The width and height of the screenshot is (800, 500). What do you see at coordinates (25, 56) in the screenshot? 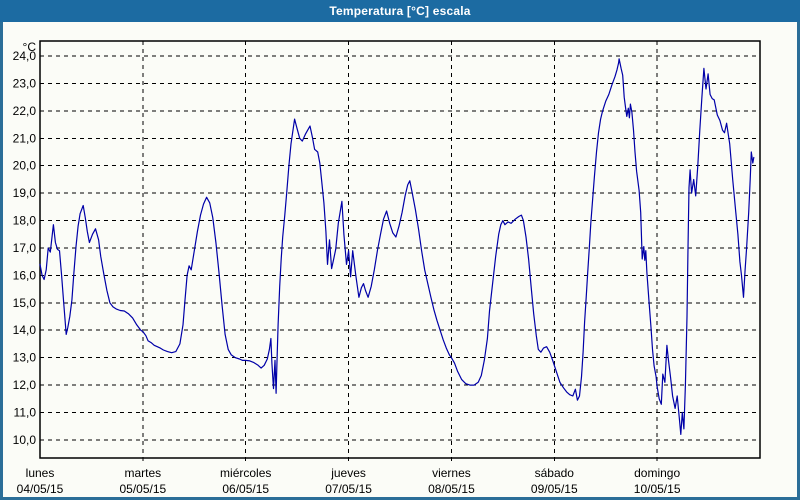
I see `y-tick-label: 24,0` at bounding box center [25, 56].